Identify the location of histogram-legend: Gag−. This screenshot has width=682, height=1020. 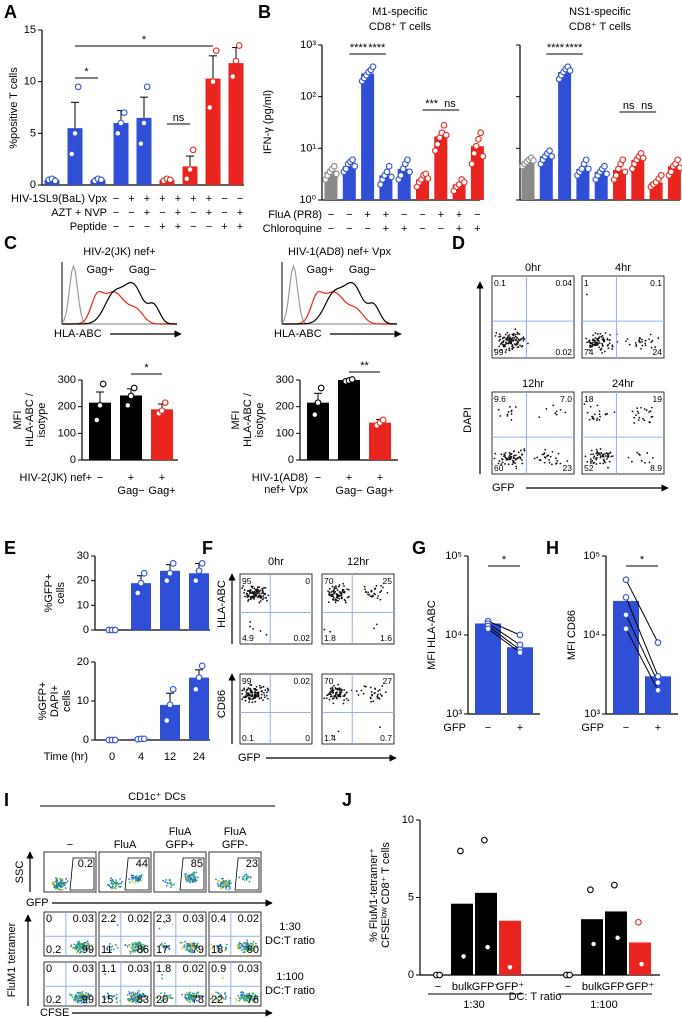
(142, 270).